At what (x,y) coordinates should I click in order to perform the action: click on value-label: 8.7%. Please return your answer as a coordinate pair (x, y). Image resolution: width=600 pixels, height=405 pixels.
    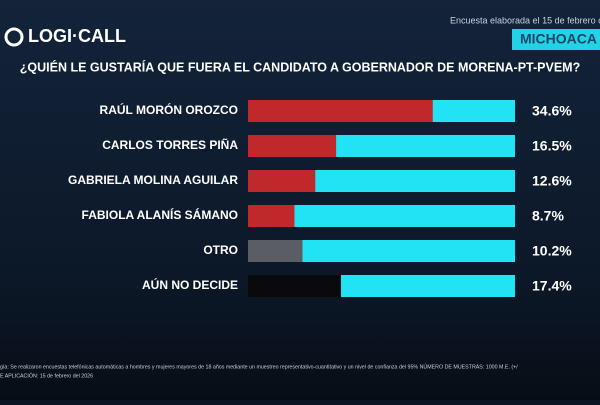
    Looking at the image, I should click on (548, 216).